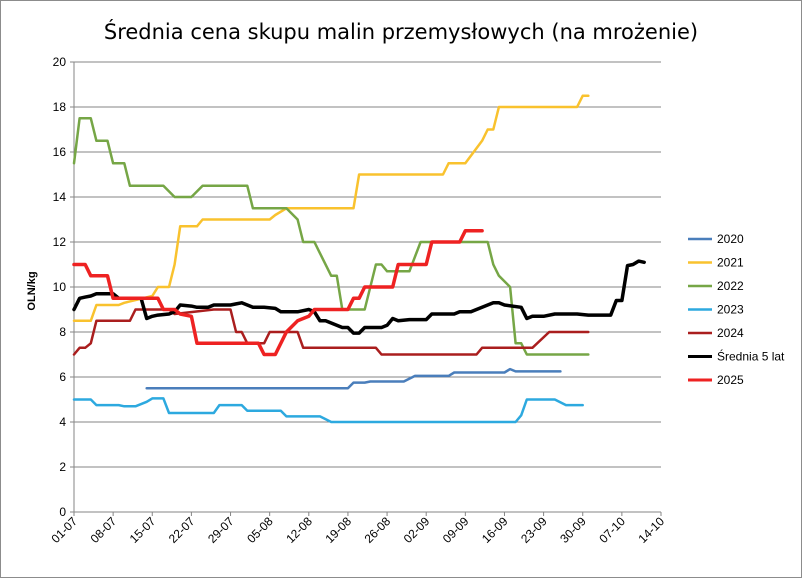  I want to click on x-tick-label: 16-09, so click(495, 530).